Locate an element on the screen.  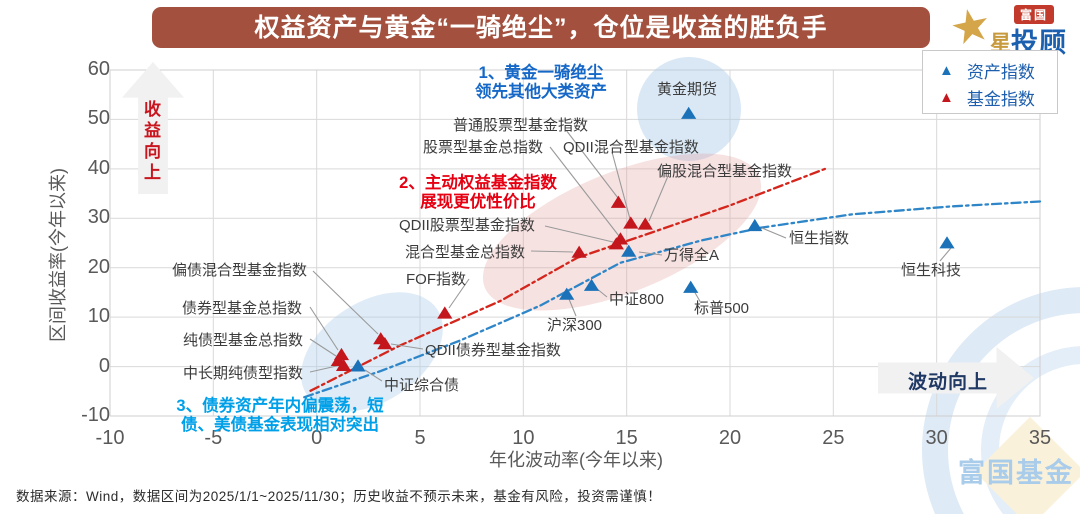
brand-logo: ★ 星 富国 投顾 is located at coordinates (1012, 29).